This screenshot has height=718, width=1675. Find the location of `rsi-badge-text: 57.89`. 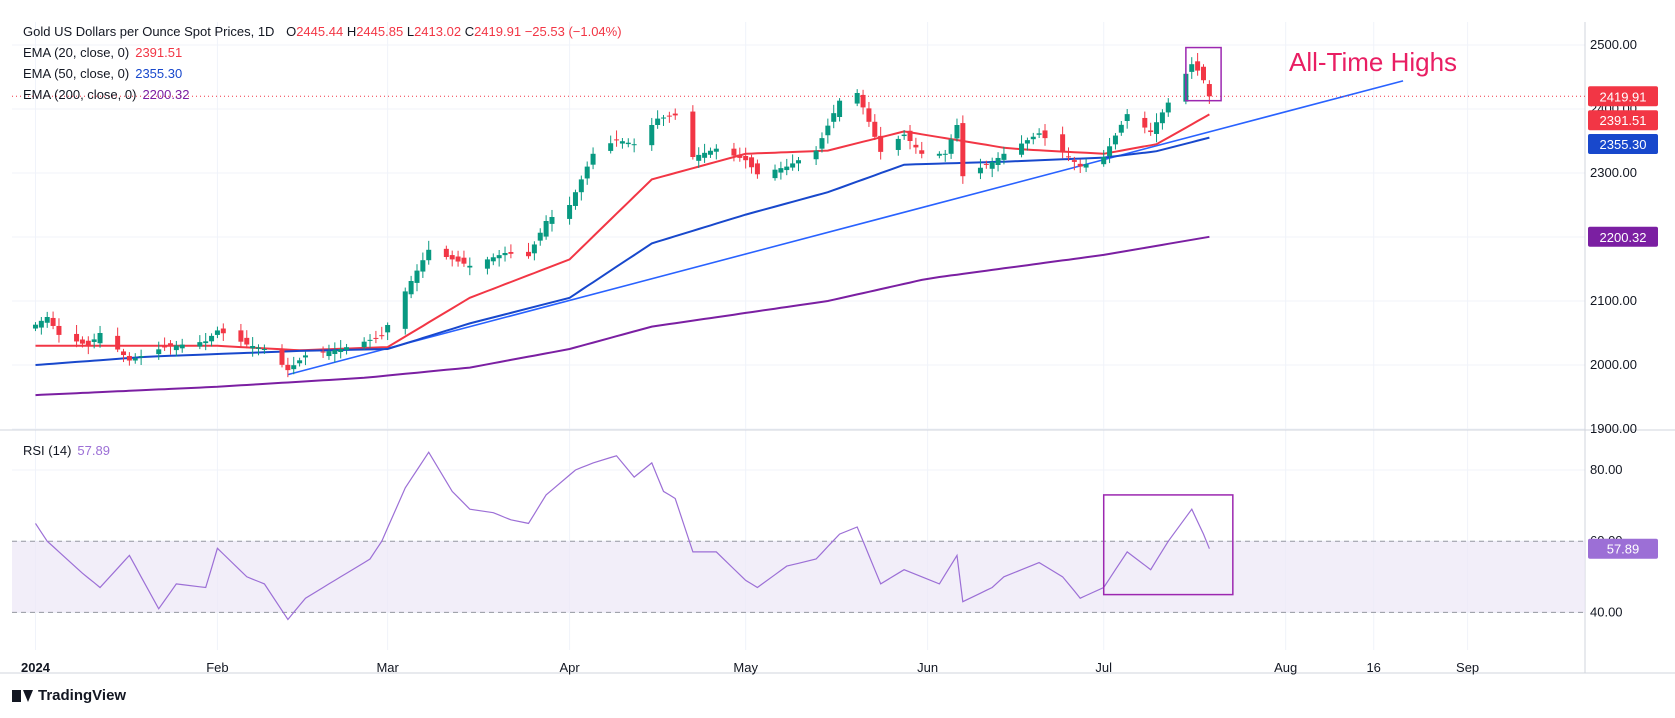

rsi-badge-text: 57.89 is located at coordinates (1623, 549).